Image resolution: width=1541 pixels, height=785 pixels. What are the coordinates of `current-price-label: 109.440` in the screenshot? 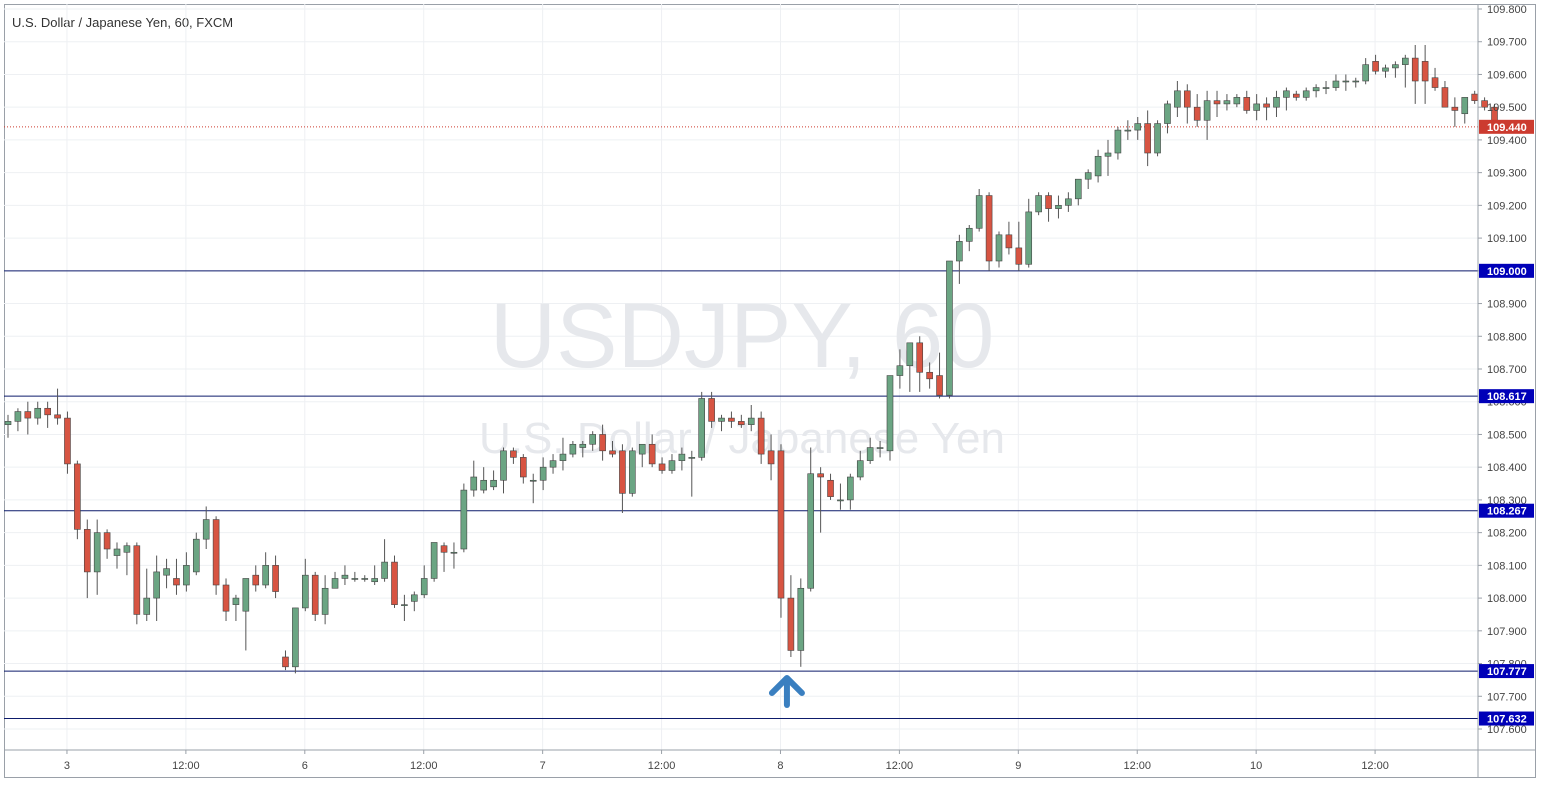 It's located at (1507, 128).